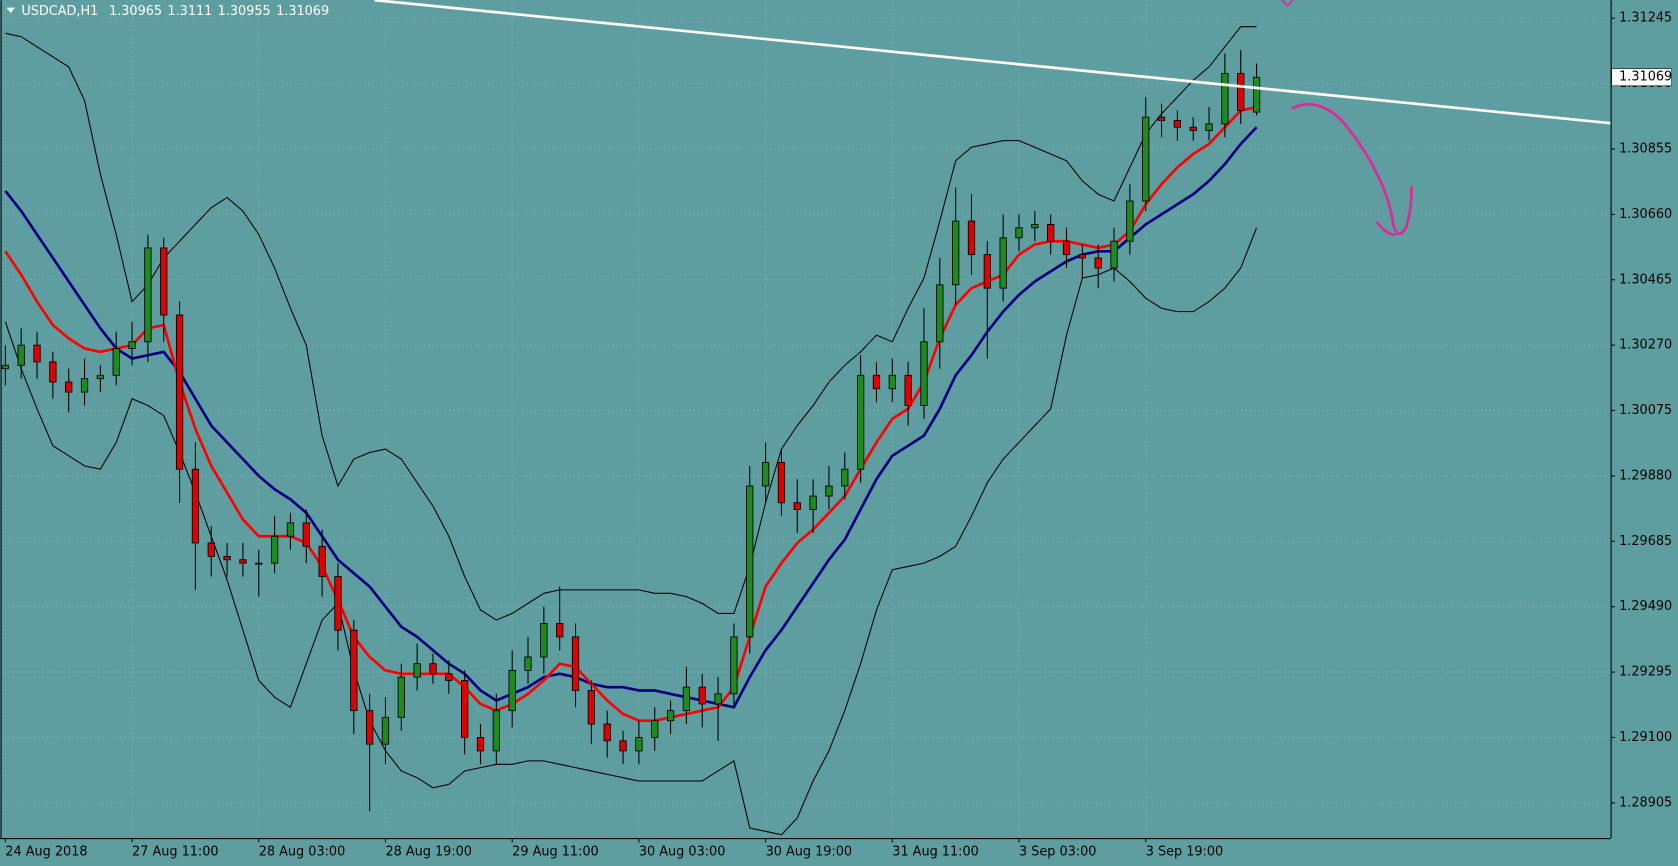 This screenshot has height=866, width=1678. I want to click on x-tick-label: 29 Aug 11:00, so click(555, 851).